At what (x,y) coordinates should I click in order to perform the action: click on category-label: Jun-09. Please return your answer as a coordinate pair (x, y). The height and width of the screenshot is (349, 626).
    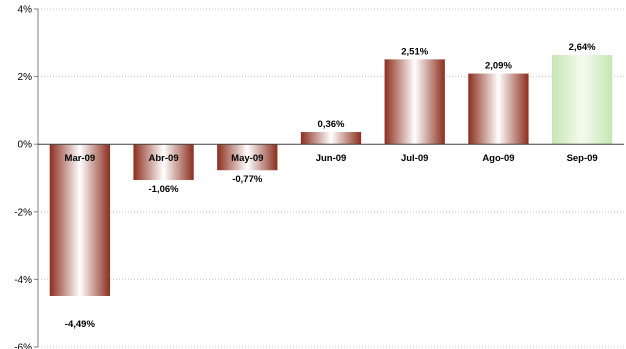
    Looking at the image, I should click on (331, 158).